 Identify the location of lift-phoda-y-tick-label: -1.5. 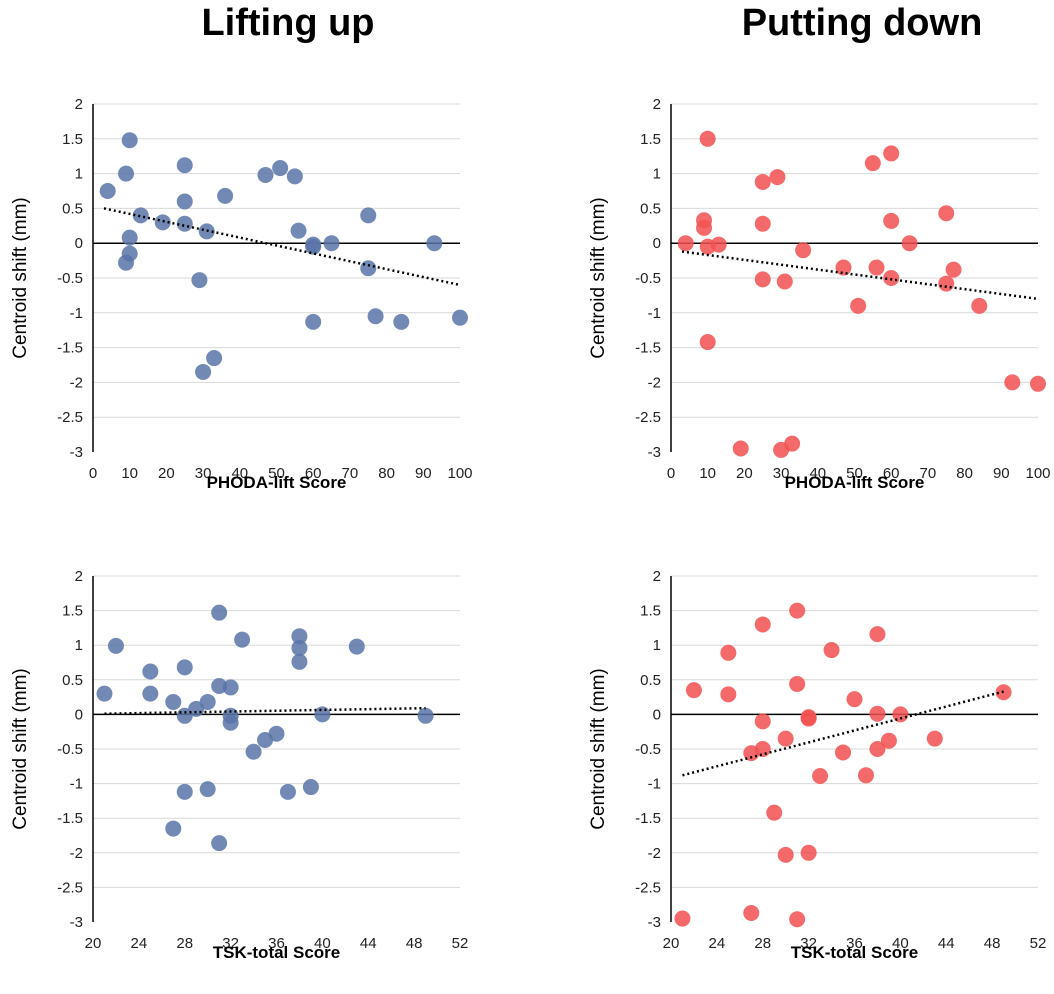
(70, 348).